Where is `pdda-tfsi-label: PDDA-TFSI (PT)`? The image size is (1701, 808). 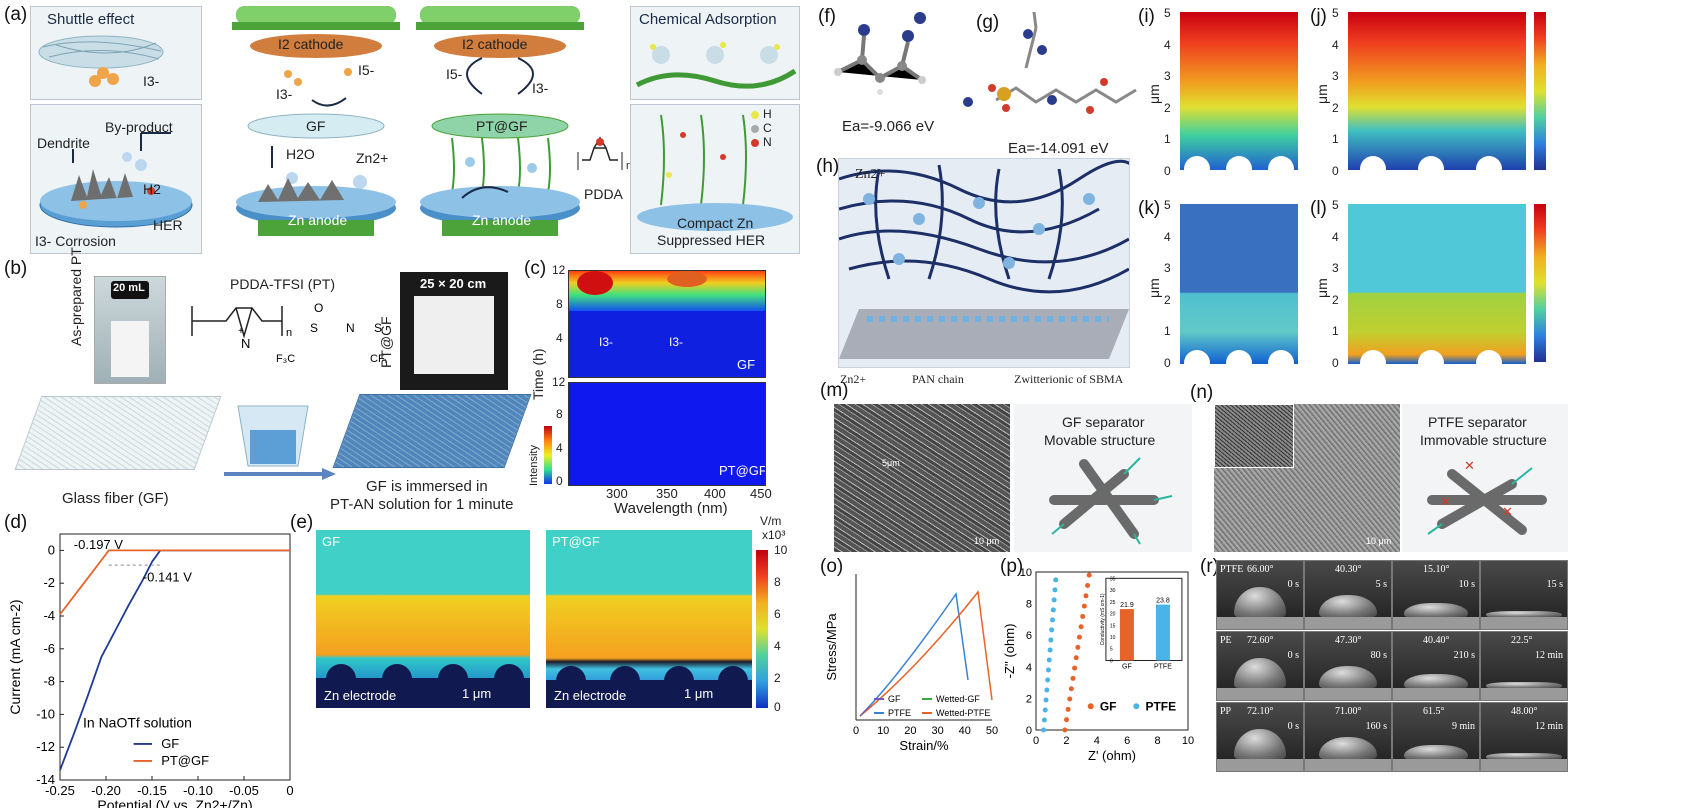
pdda-tfsi-label: PDDA-TFSI (PT) is located at coordinates (282, 284).